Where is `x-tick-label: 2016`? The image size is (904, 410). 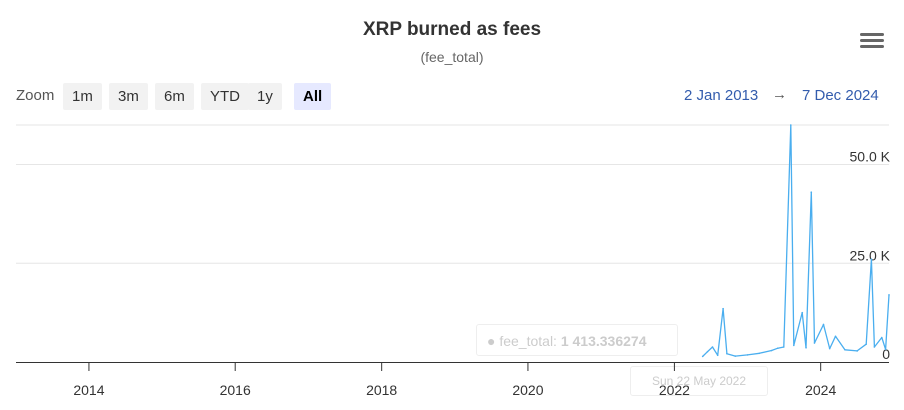 x-tick-label: 2016 is located at coordinates (235, 390).